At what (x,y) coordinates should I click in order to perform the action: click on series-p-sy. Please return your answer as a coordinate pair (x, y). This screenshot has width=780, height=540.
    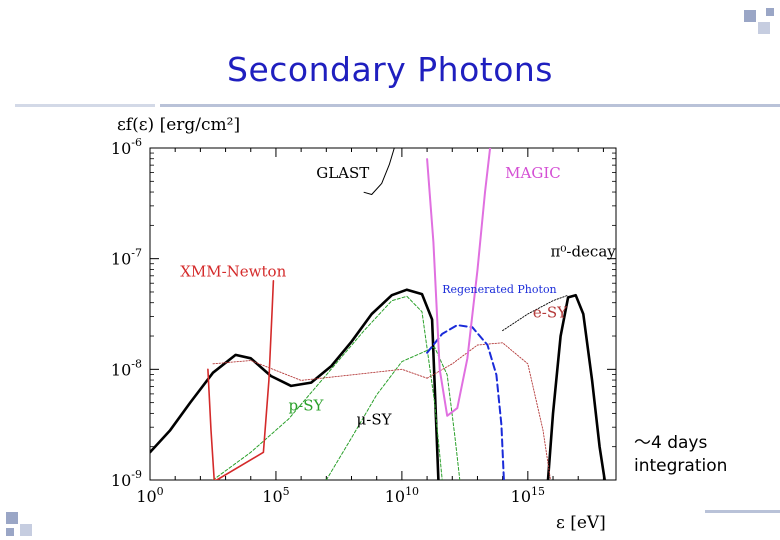
    Looking at the image, I should click on (327, 387).